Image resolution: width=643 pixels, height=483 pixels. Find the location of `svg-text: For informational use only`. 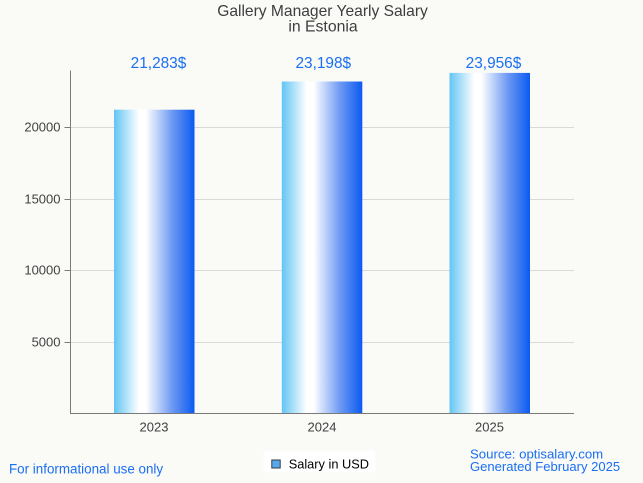

svg-text: For informational use only is located at coordinates (86, 469).